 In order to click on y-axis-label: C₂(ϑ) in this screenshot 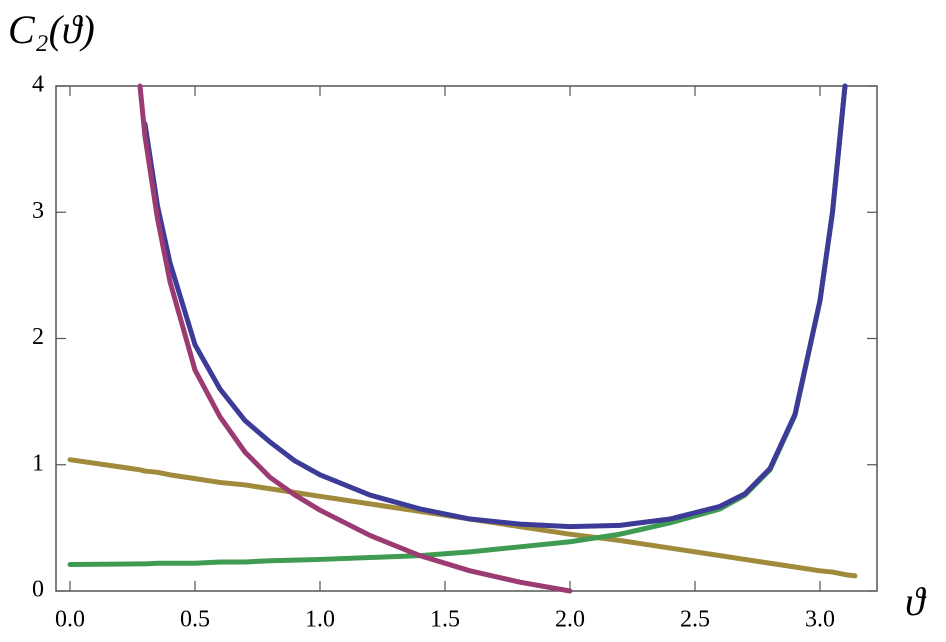, I will do `click(51, 29)`.